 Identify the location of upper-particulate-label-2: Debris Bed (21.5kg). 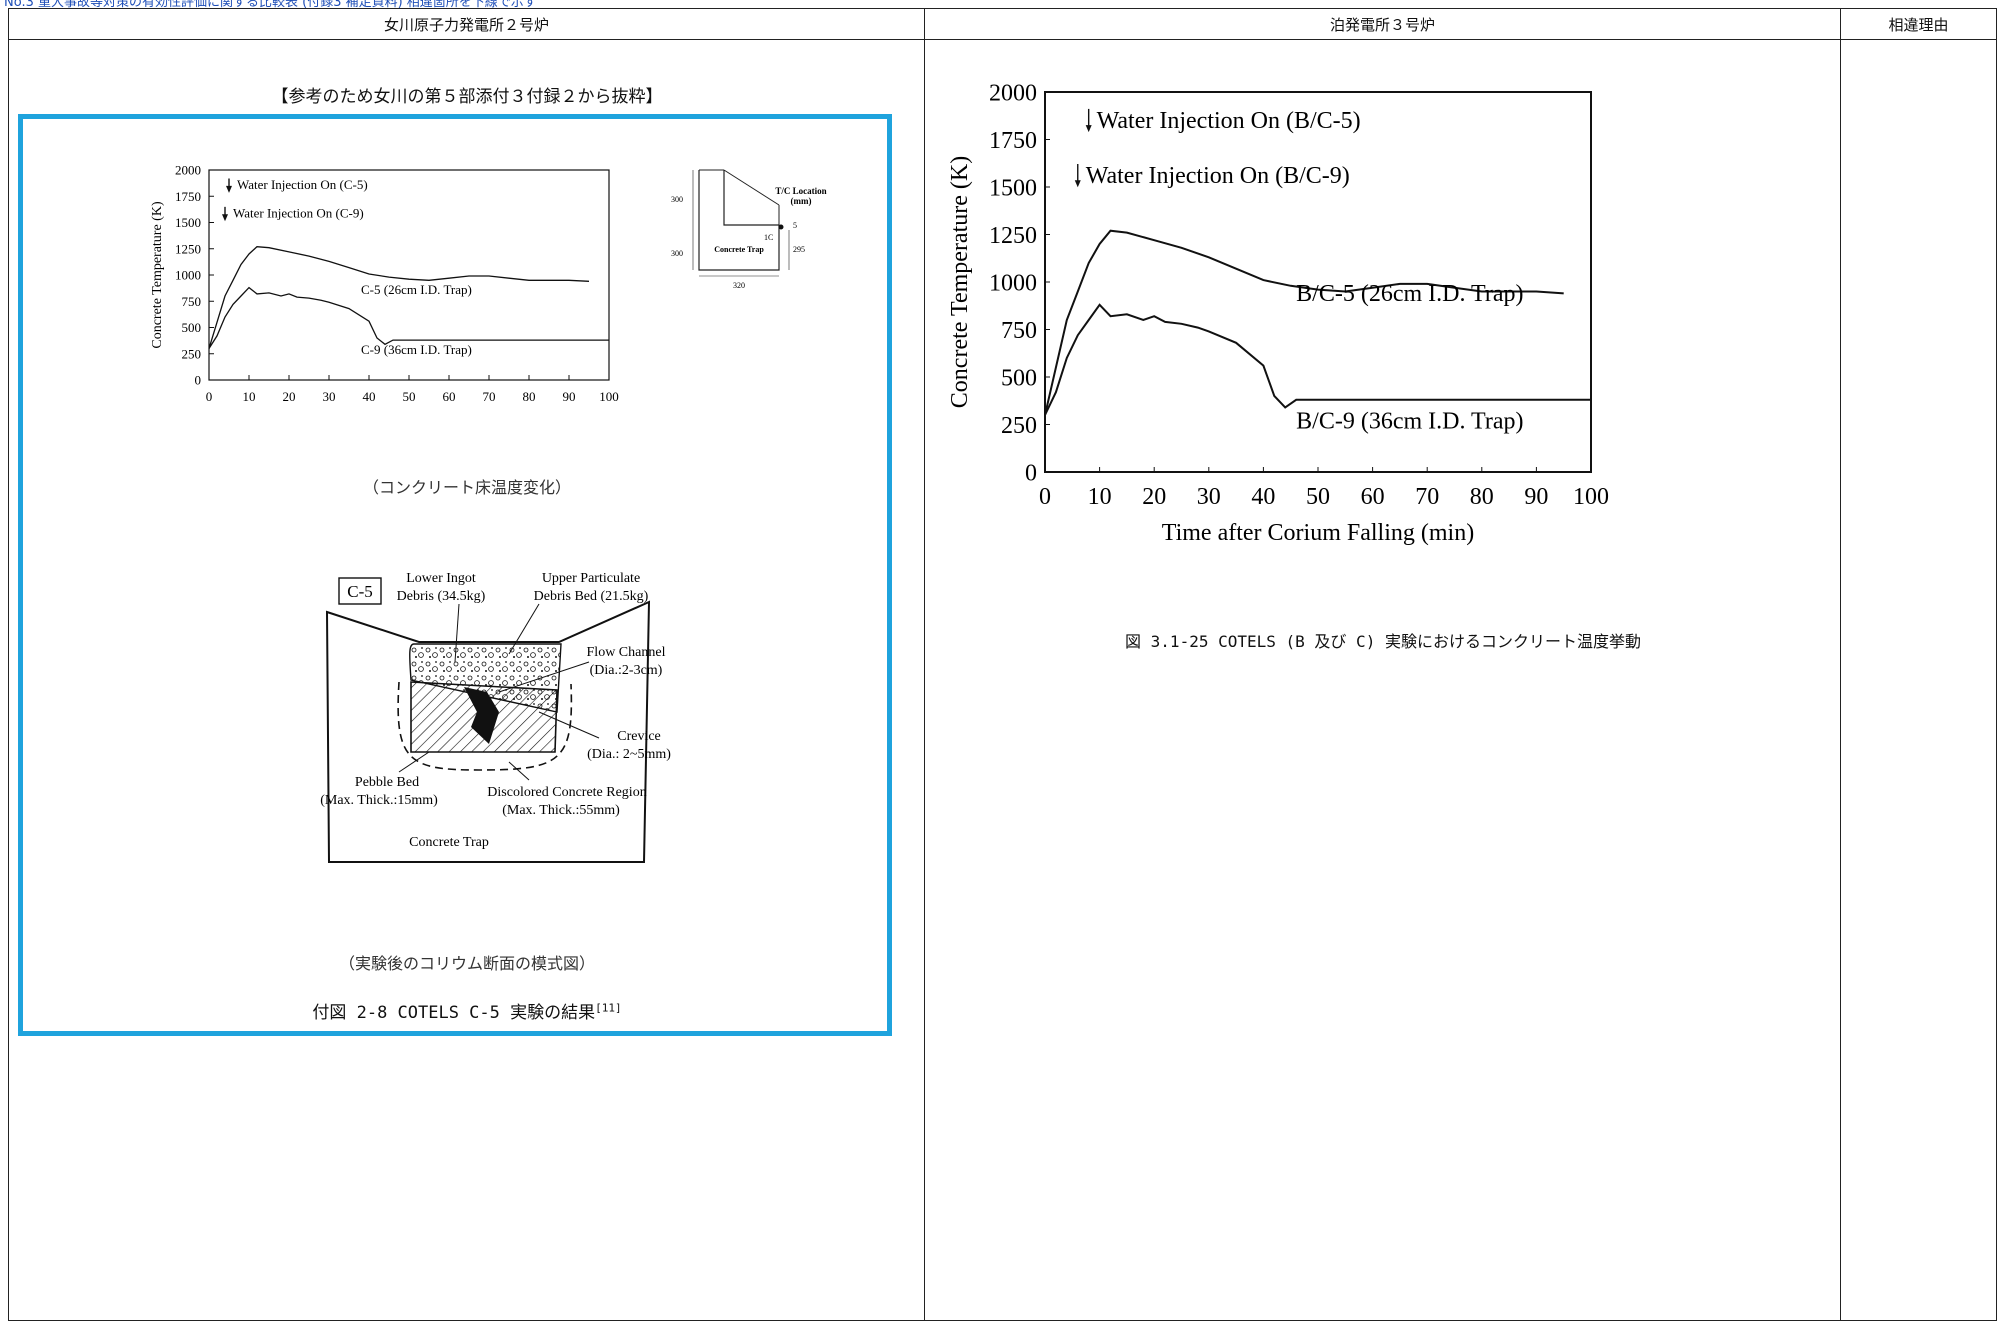
(591, 596).